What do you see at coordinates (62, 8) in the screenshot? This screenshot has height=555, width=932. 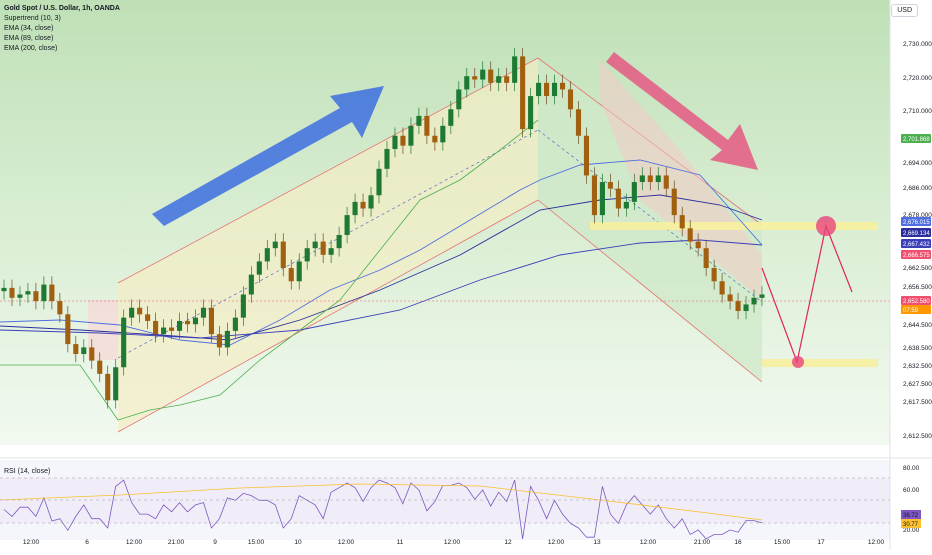 I see `symbol-title: Gold Spot / U.S. Dollar, 1h, OANDA` at bounding box center [62, 8].